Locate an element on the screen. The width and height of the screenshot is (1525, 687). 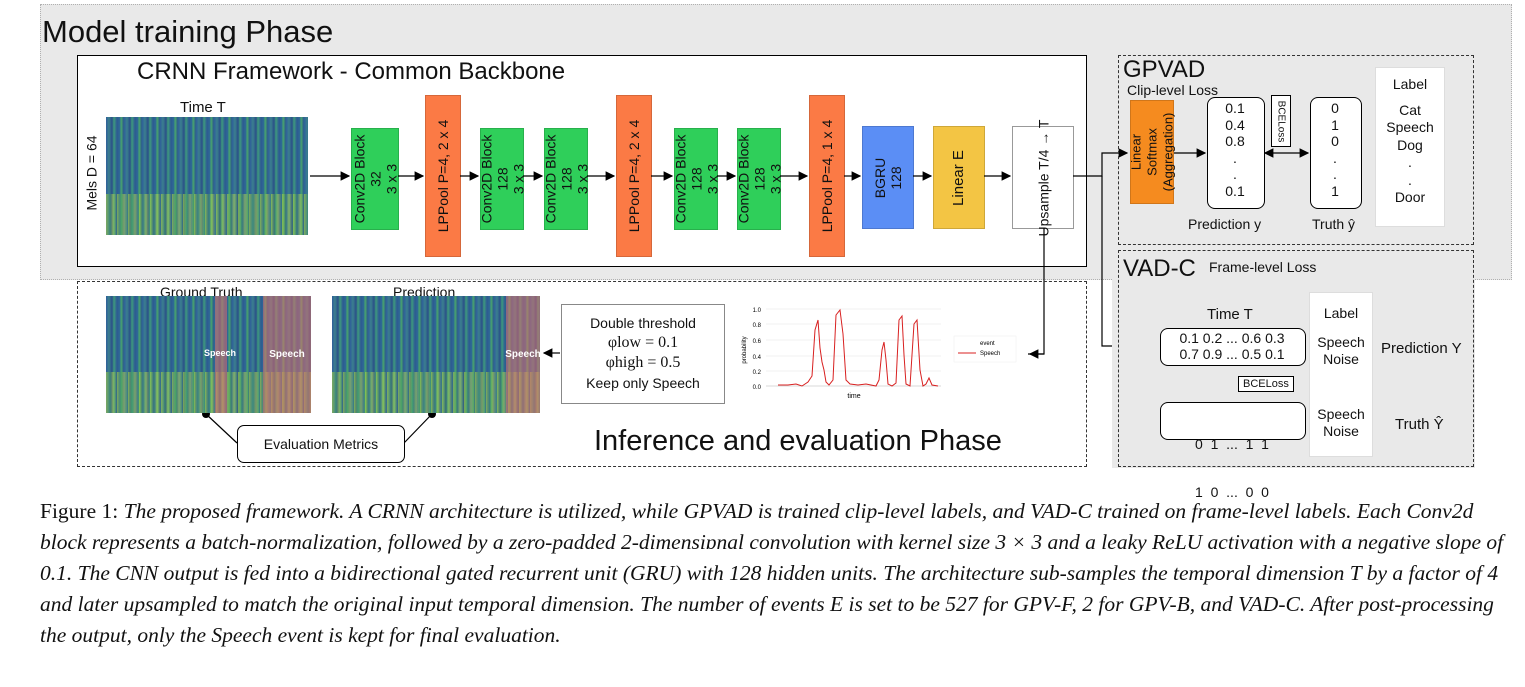
vadc-label-truth-0: Speech is located at coordinates (1341, 414).